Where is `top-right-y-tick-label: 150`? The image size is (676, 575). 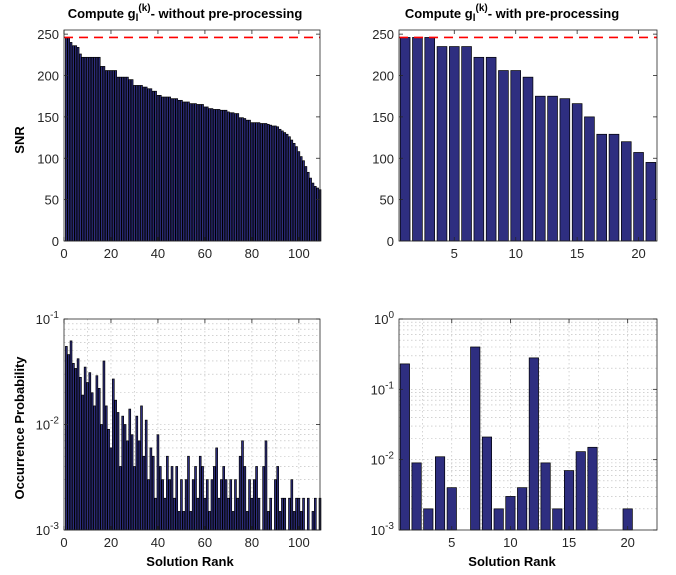
top-right-y-tick-label: 150 is located at coordinates (383, 117).